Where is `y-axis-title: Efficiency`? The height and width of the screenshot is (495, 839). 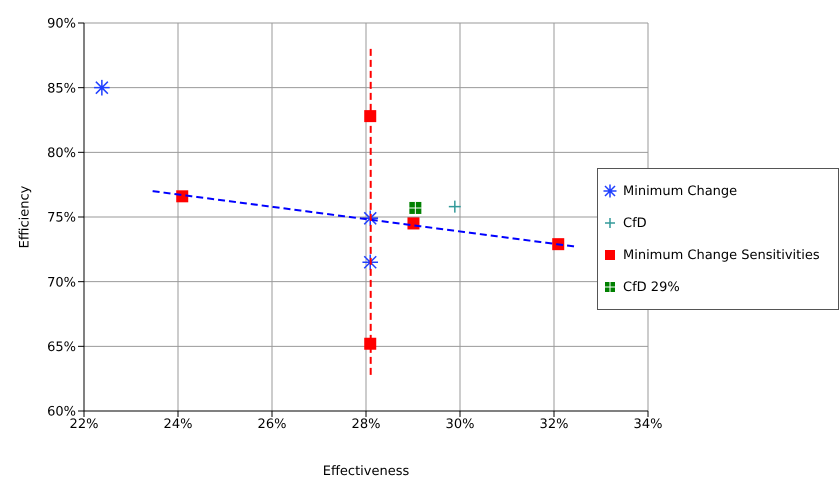
y-axis-title: Efficiency is located at coordinates (25, 216).